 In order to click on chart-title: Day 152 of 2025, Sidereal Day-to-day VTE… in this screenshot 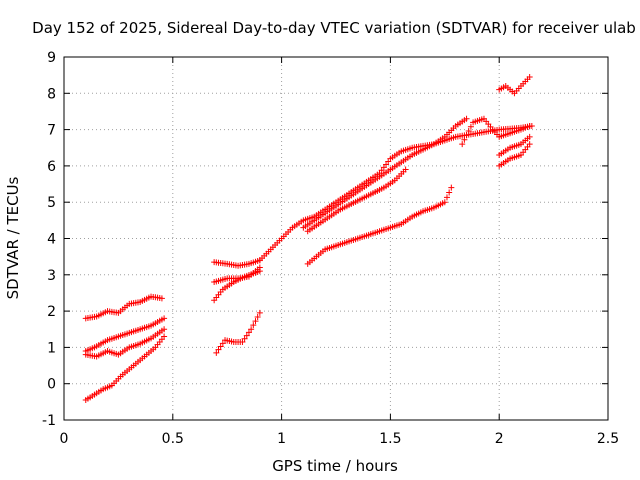, I will do `click(334, 28)`.